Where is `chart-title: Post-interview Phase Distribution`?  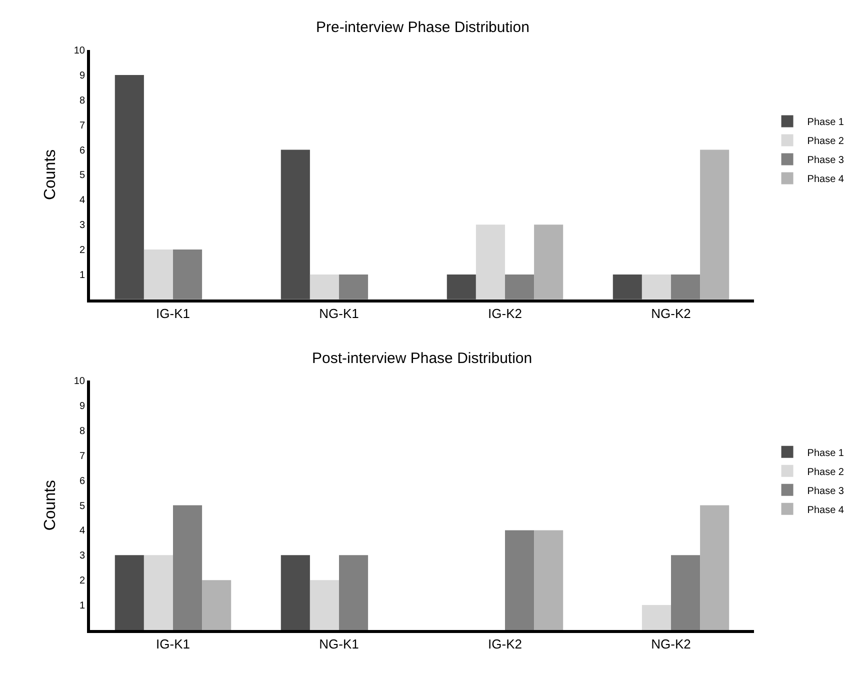
chart-title: Post-interview Phase Distribution is located at coordinates (422, 358).